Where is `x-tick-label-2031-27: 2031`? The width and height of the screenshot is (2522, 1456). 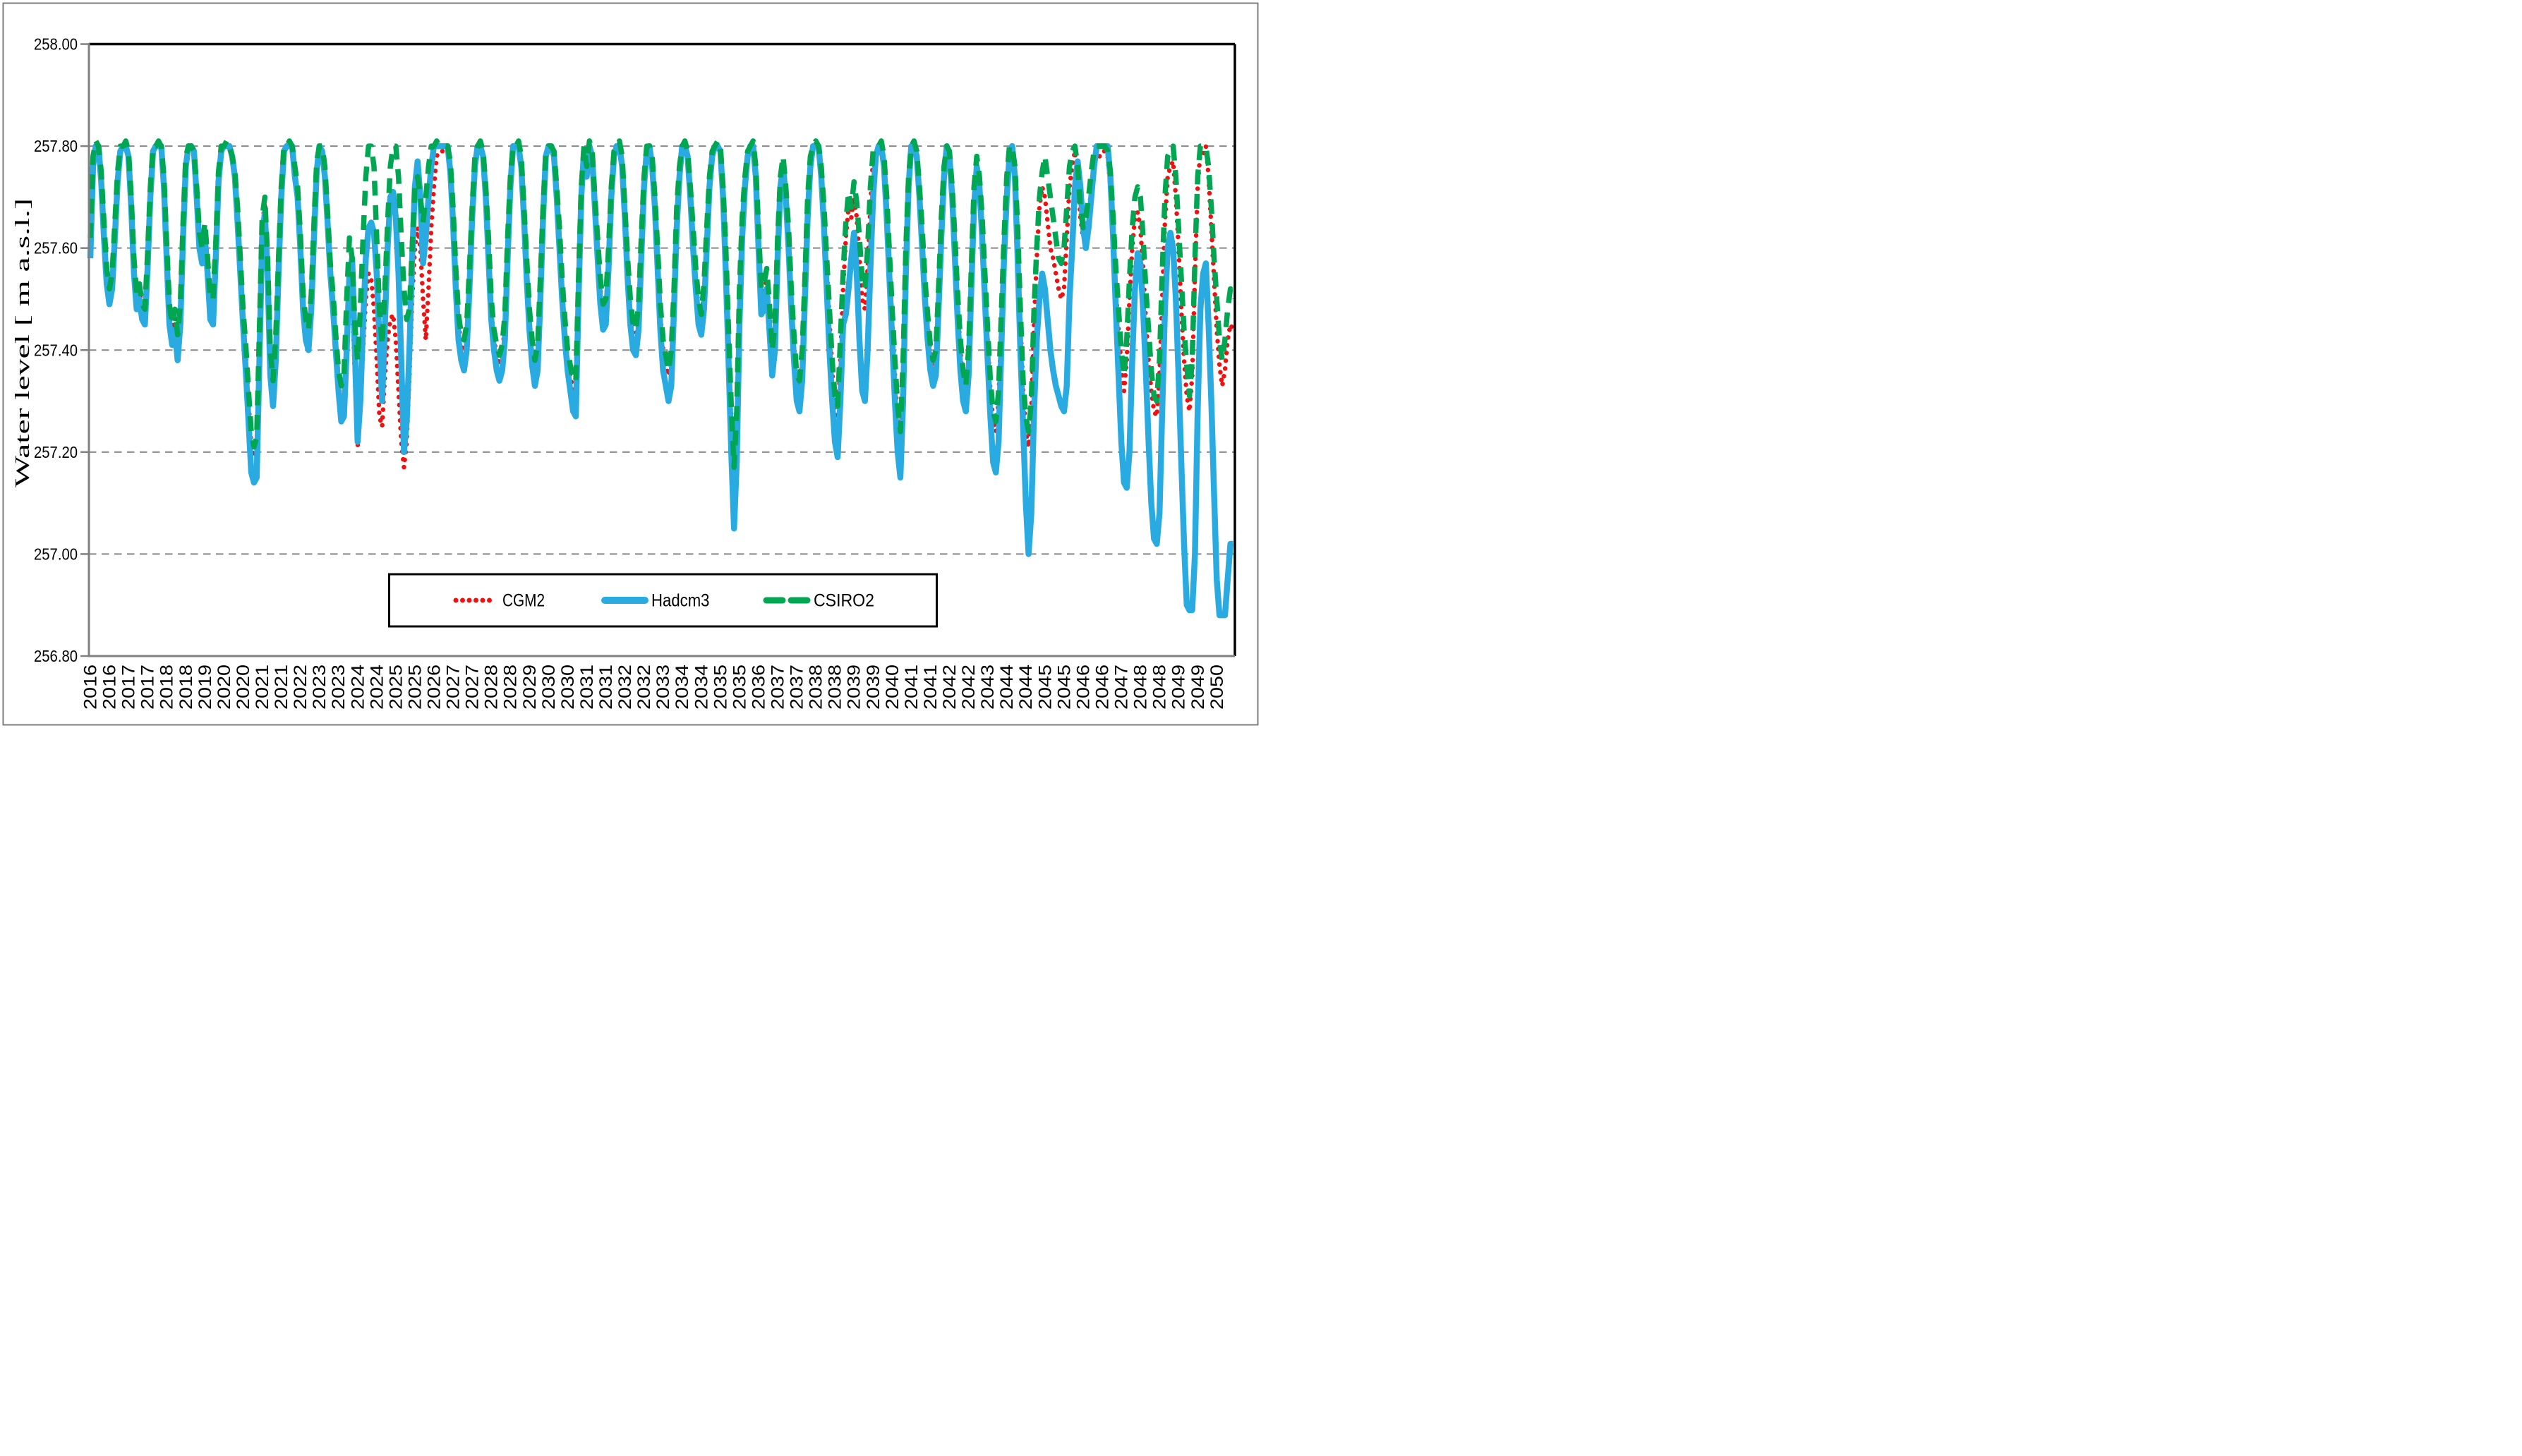
x-tick-label-2031-27: 2031 is located at coordinates (606, 688).